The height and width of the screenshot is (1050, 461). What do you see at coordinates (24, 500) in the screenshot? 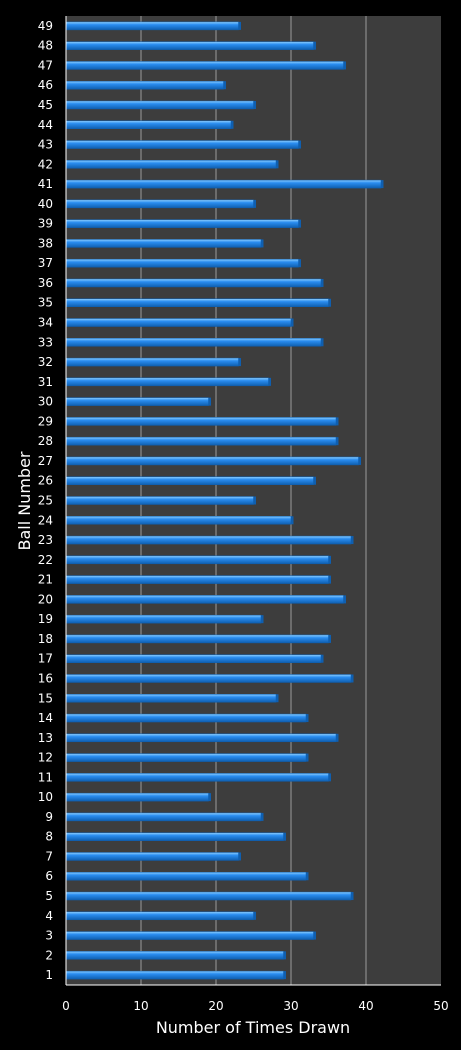
I see `y-axis-title: Ball Number` at bounding box center [24, 500].